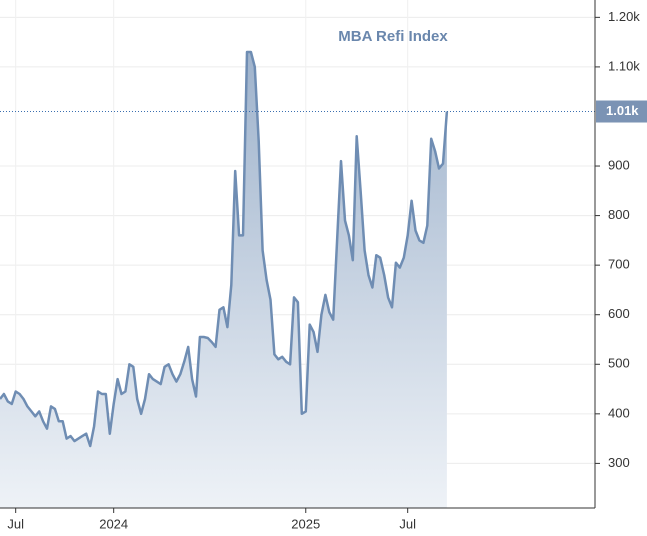 This screenshot has height=536, width=647. I want to click on y-tick-label: 600, so click(619, 313).